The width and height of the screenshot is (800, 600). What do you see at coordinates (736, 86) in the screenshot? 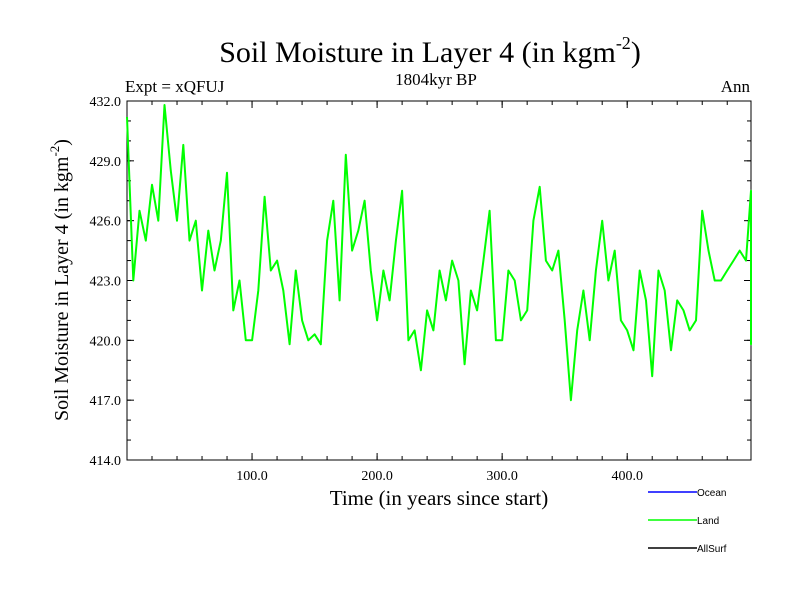
I see `subtitle-right: Ann` at bounding box center [736, 86].